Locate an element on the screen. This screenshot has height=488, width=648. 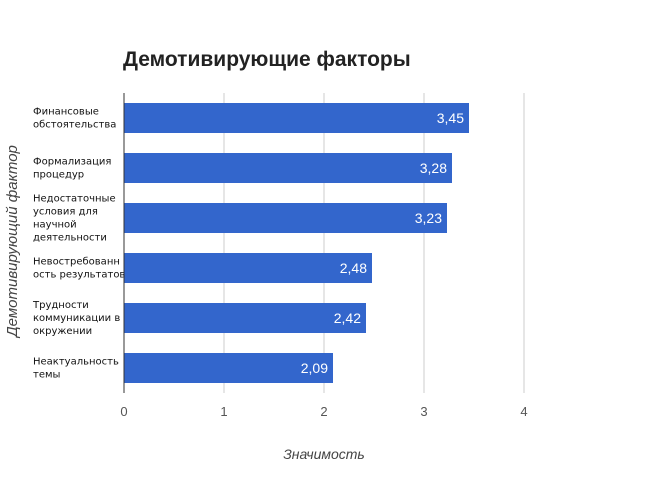
category-label: Невостребованн is located at coordinates (76, 262).